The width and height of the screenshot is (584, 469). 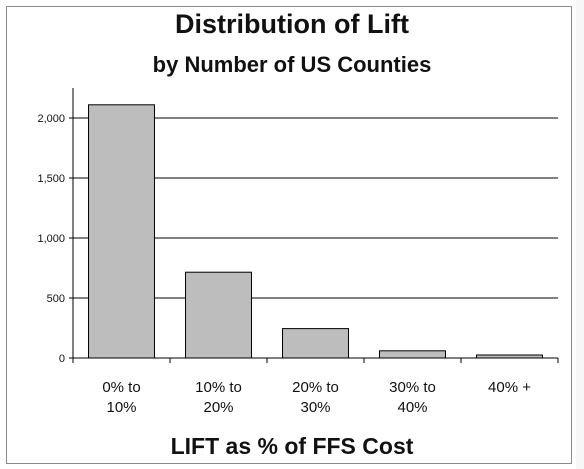 I want to click on y-tick-label: 500, so click(x=56, y=299).